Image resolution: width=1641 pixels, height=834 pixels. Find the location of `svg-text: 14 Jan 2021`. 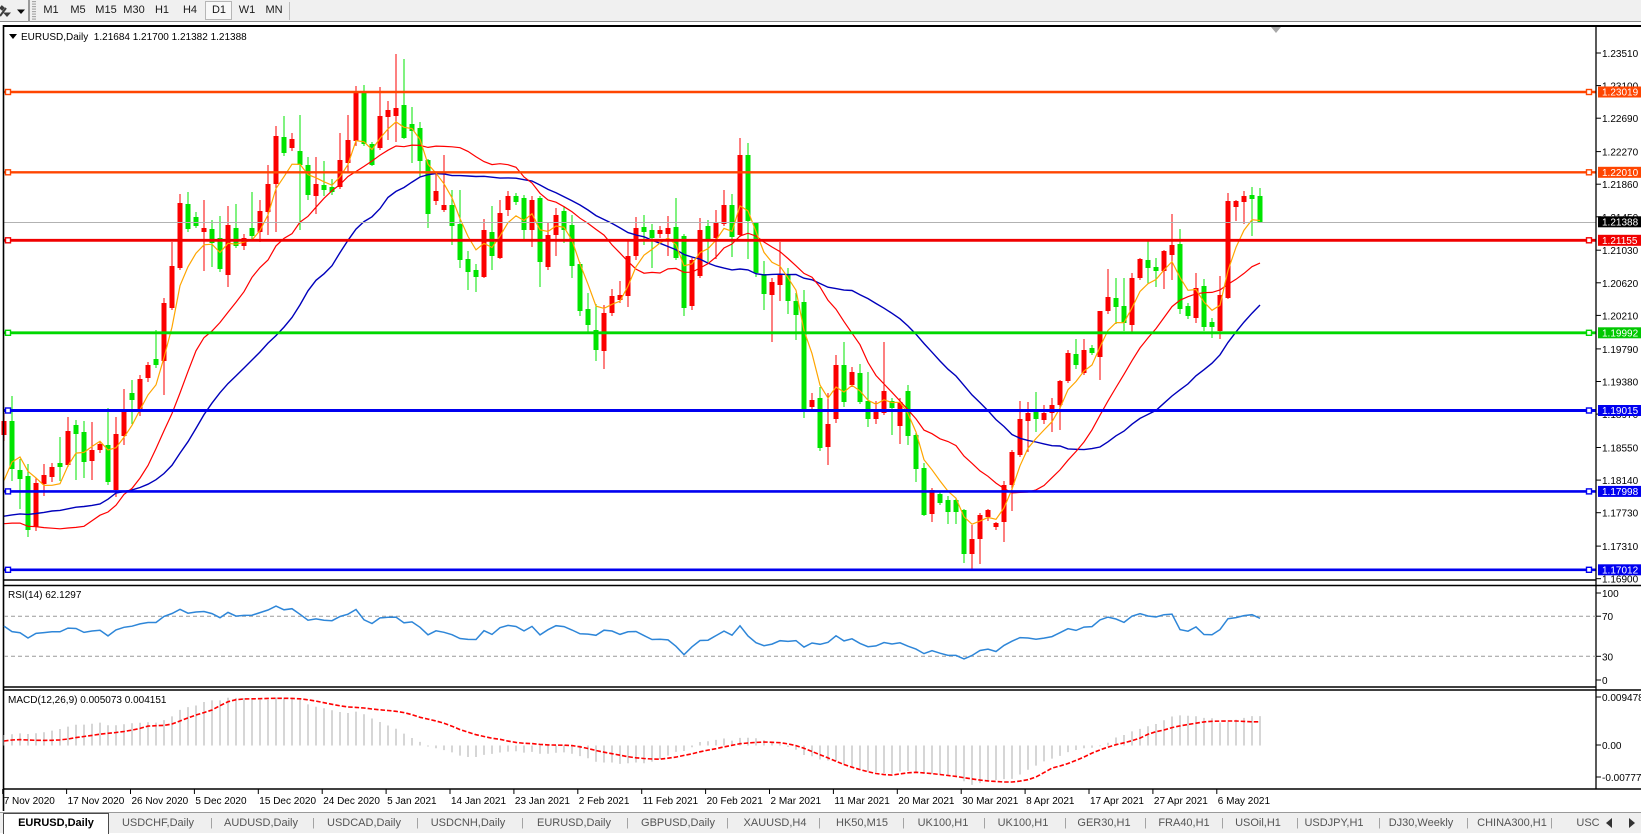

svg-text: 14 Jan 2021 is located at coordinates (478, 801).